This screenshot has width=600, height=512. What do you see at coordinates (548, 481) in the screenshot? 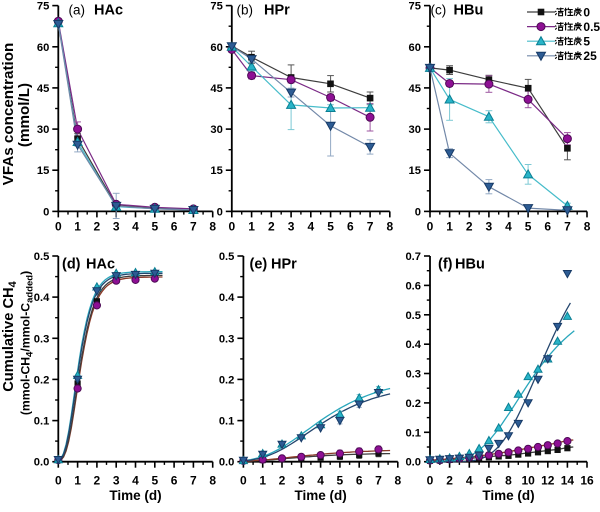
I see `svg-text: 12` at bounding box center [548, 481].